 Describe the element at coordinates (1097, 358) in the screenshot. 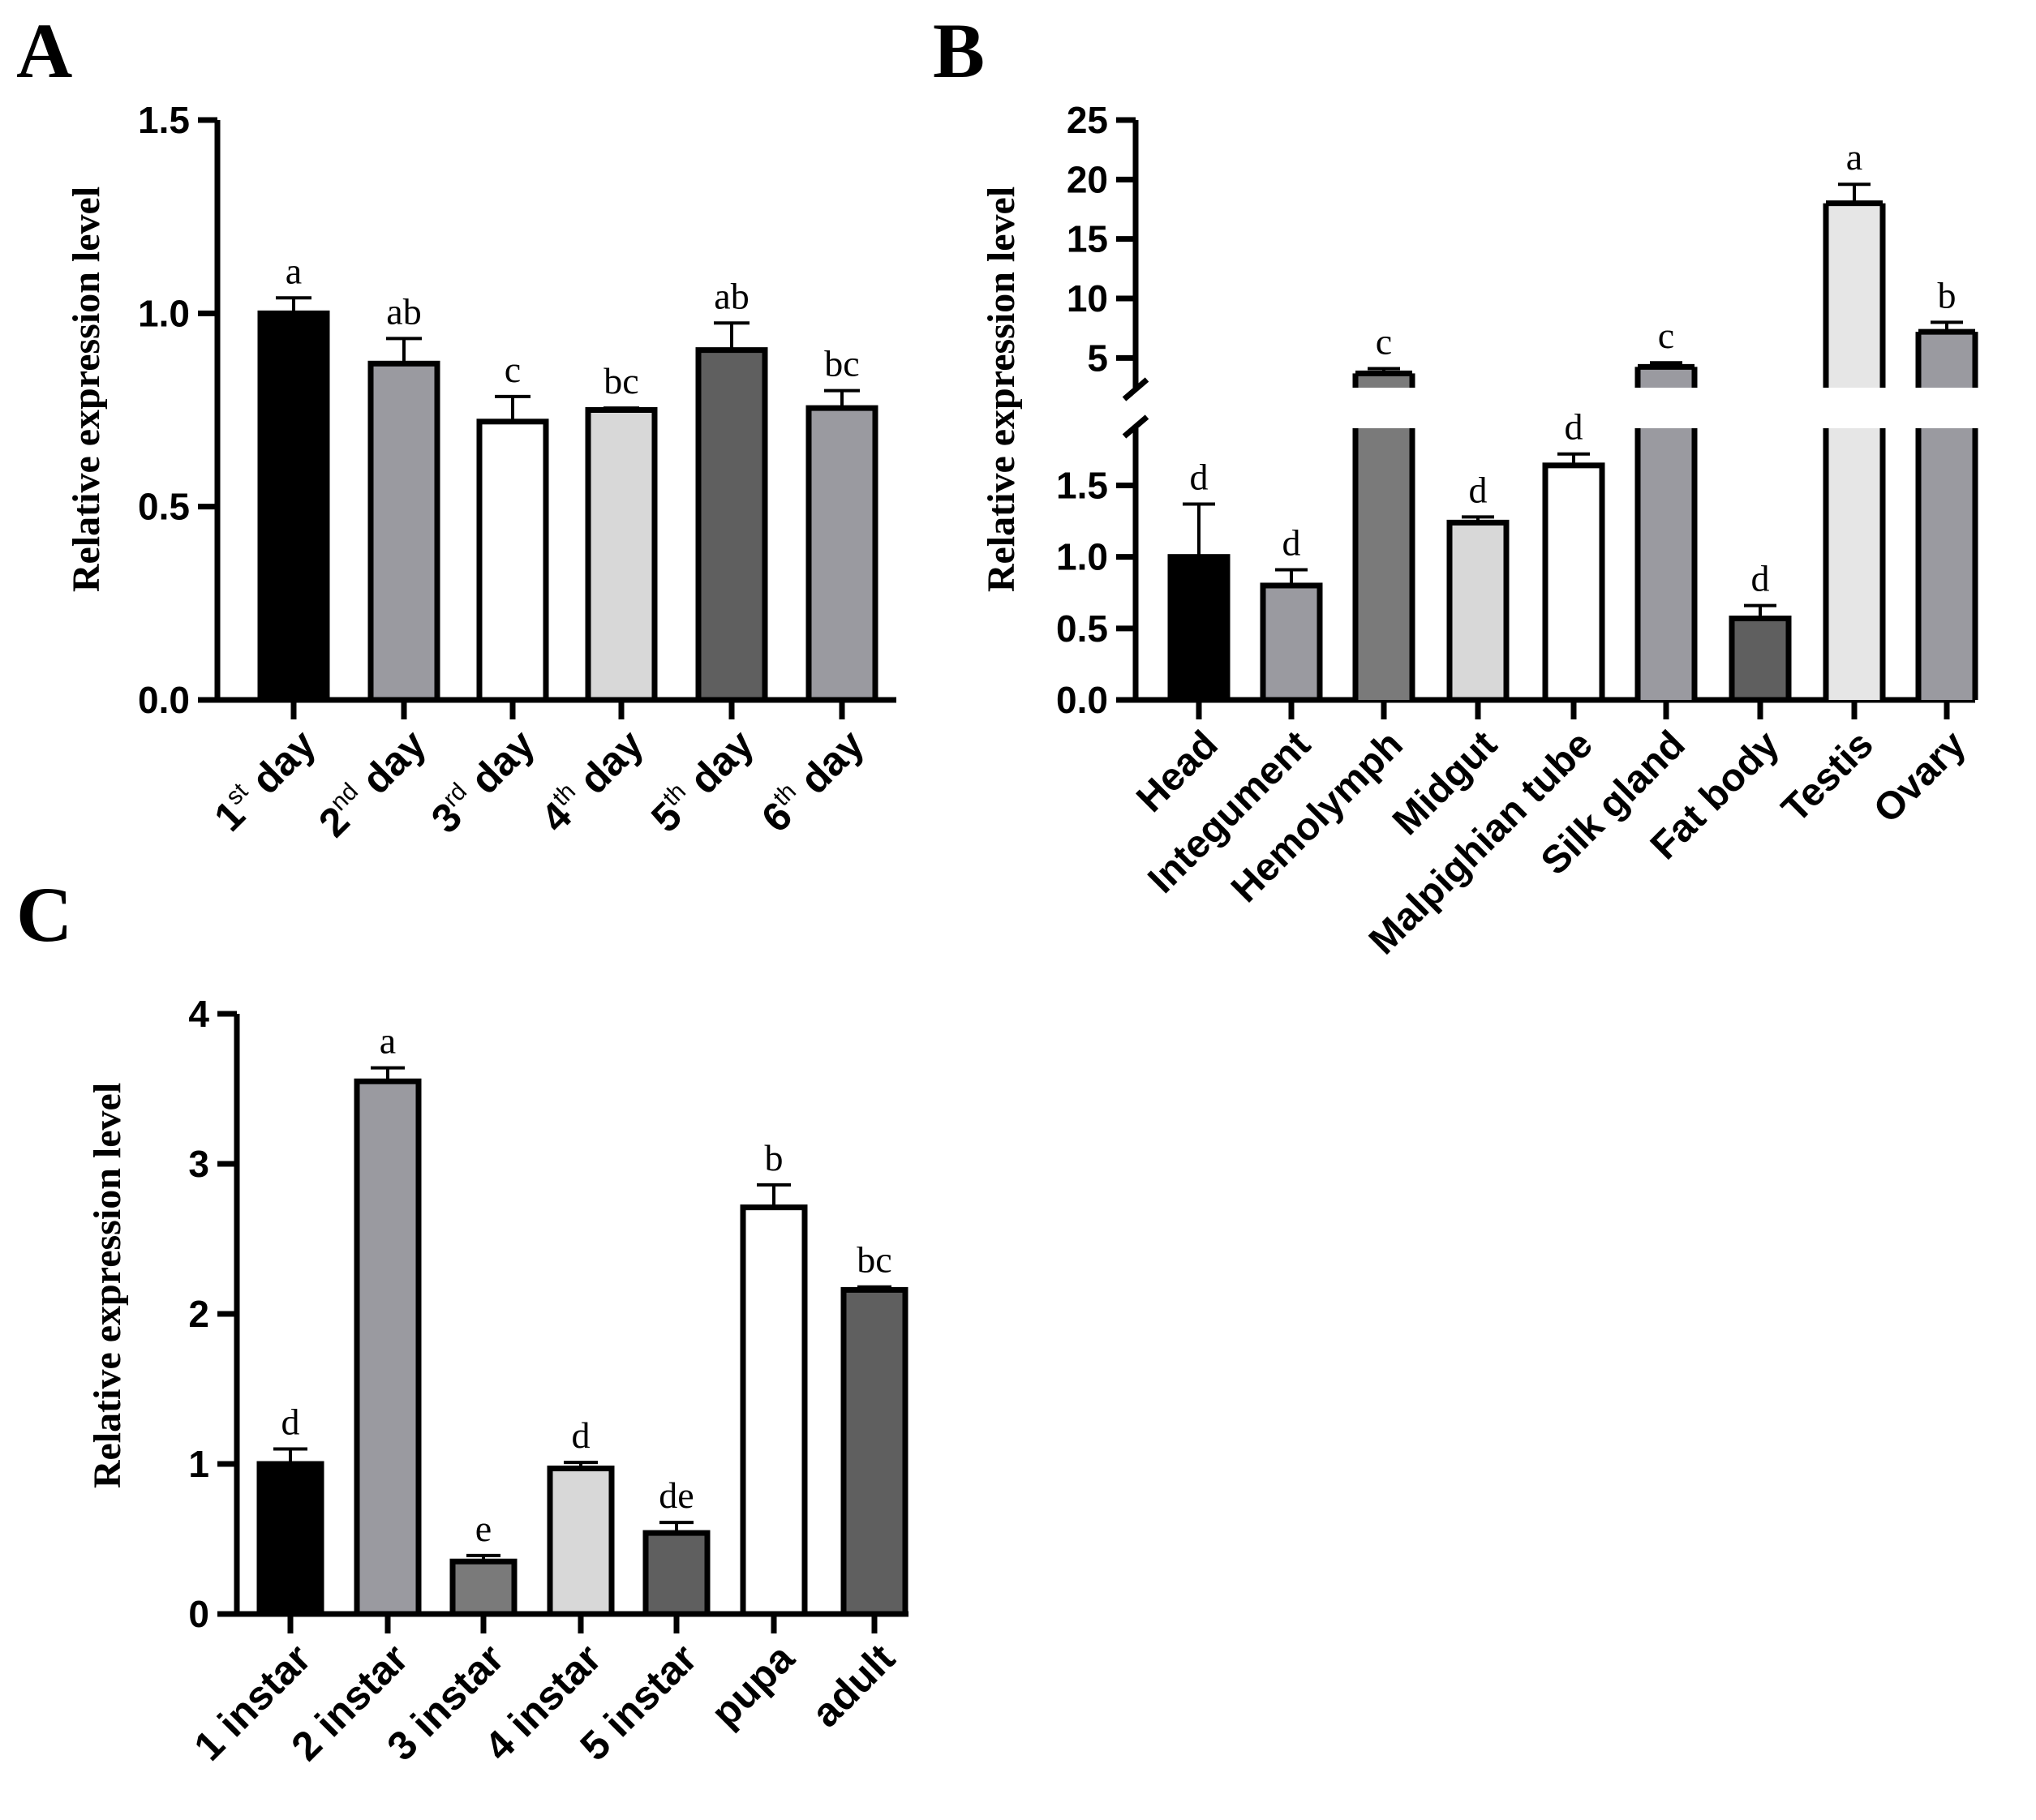

I see `y-tick-label: 5` at that location.